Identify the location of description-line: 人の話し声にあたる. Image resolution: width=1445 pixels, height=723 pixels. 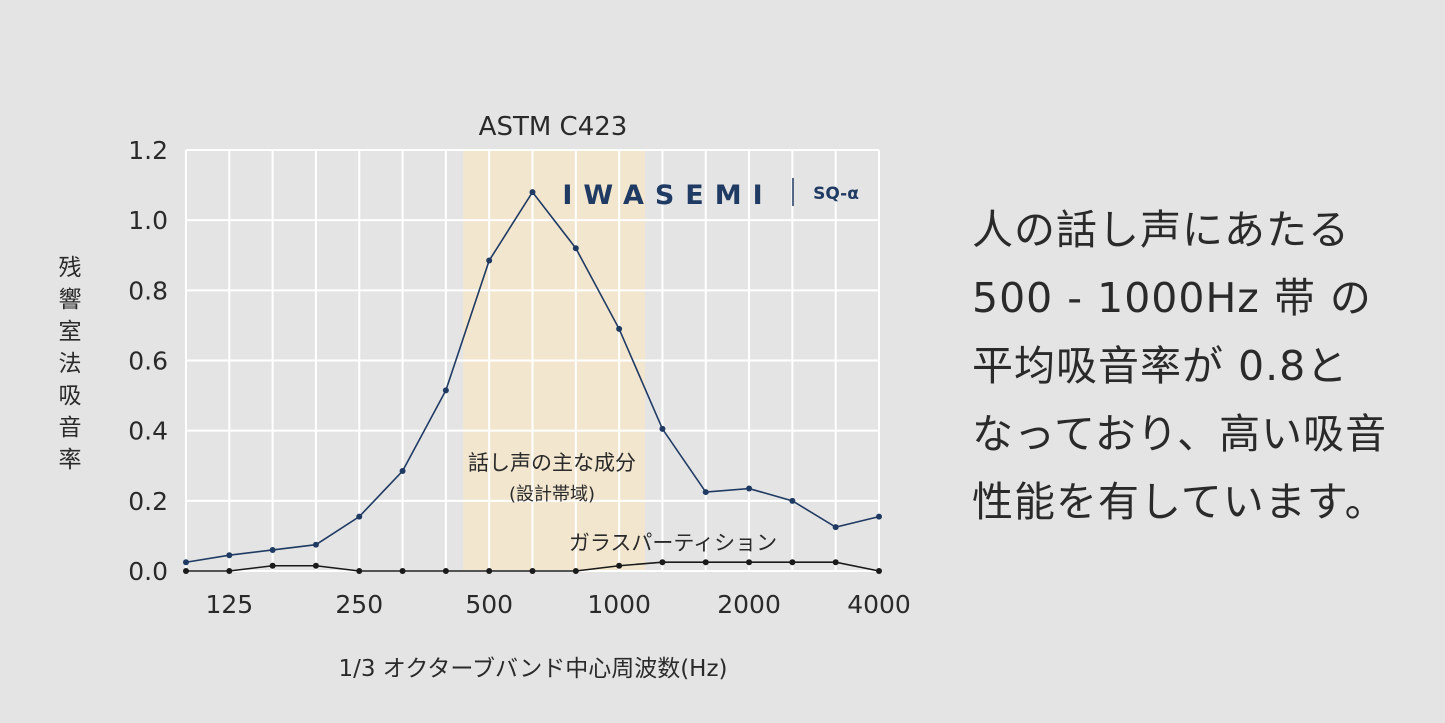
(1161, 230).